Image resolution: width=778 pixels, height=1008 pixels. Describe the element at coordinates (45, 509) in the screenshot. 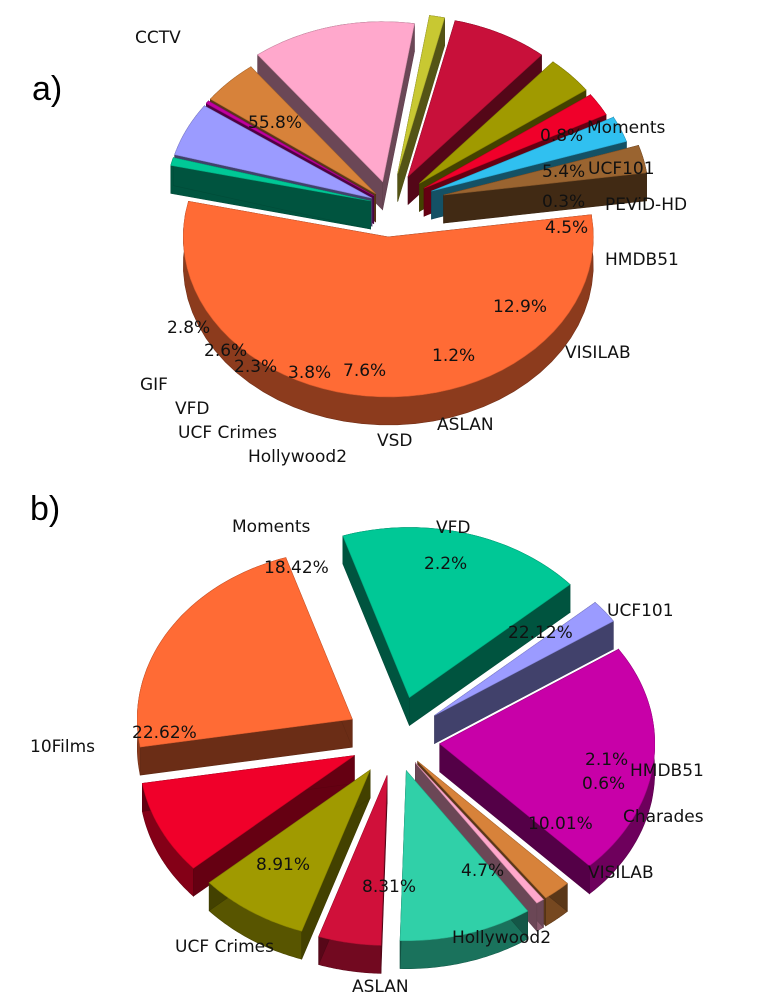

I see `panel-label-b: b)` at that location.